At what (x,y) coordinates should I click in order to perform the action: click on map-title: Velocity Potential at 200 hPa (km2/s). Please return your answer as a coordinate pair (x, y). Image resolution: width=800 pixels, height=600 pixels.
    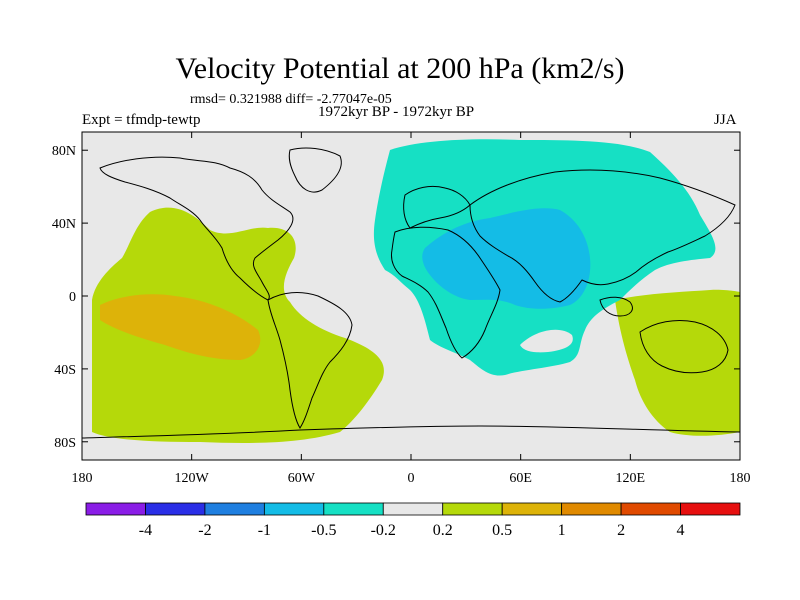
    Looking at the image, I should click on (400, 68).